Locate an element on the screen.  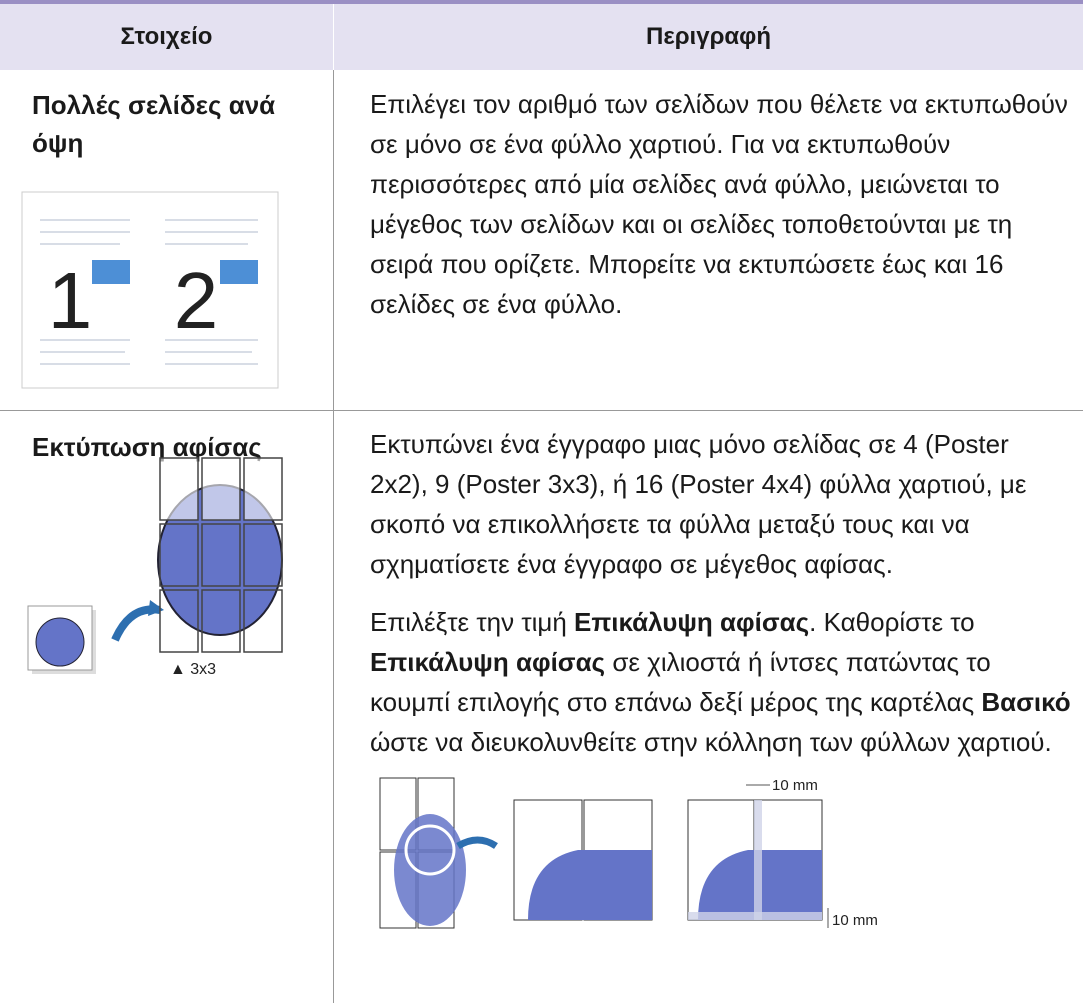
header-cell: Στοιχείο is located at coordinates (166, 37).